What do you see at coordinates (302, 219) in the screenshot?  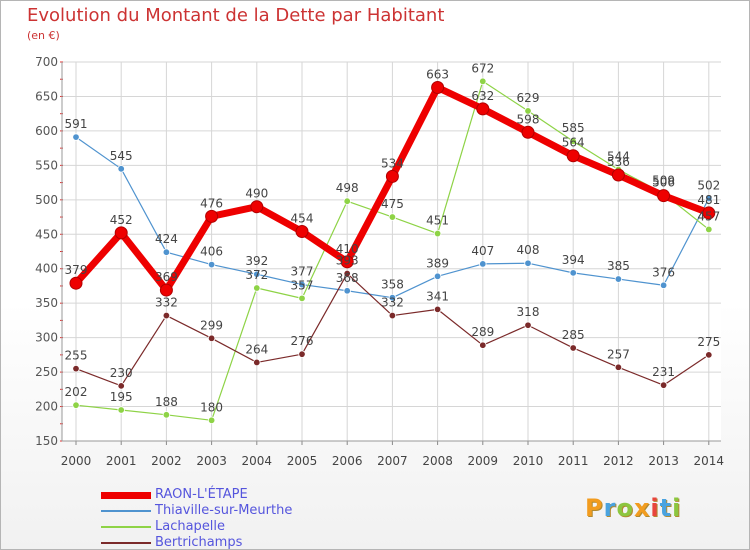 I see `data-label: 454` at bounding box center [302, 219].